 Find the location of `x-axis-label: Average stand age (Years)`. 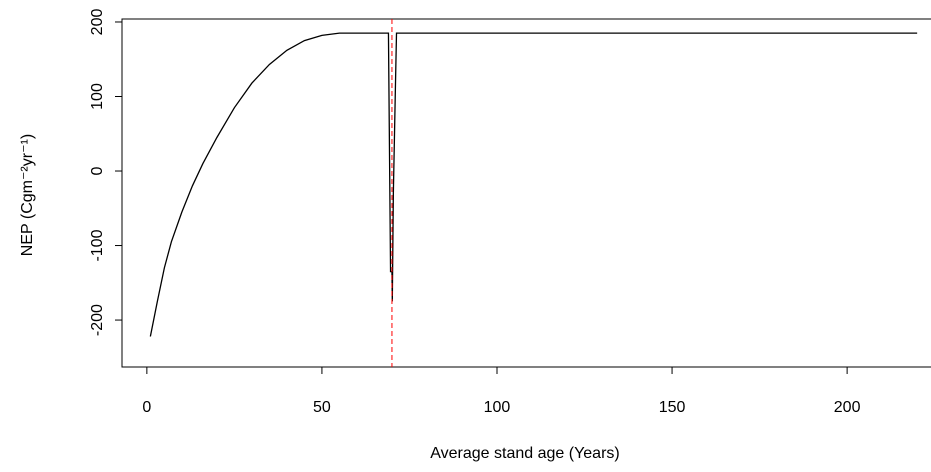

x-axis-label: Average stand age (Years) is located at coordinates (524, 453).